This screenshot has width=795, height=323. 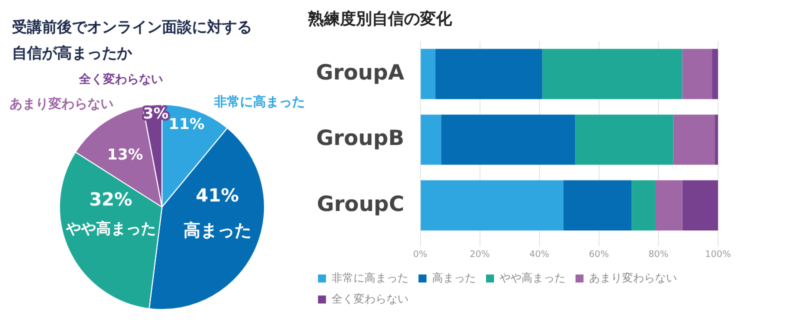 What do you see at coordinates (533, 277) in the screenshot?
I see `legend-label: やや高まった` at bounding box center [533, 277].